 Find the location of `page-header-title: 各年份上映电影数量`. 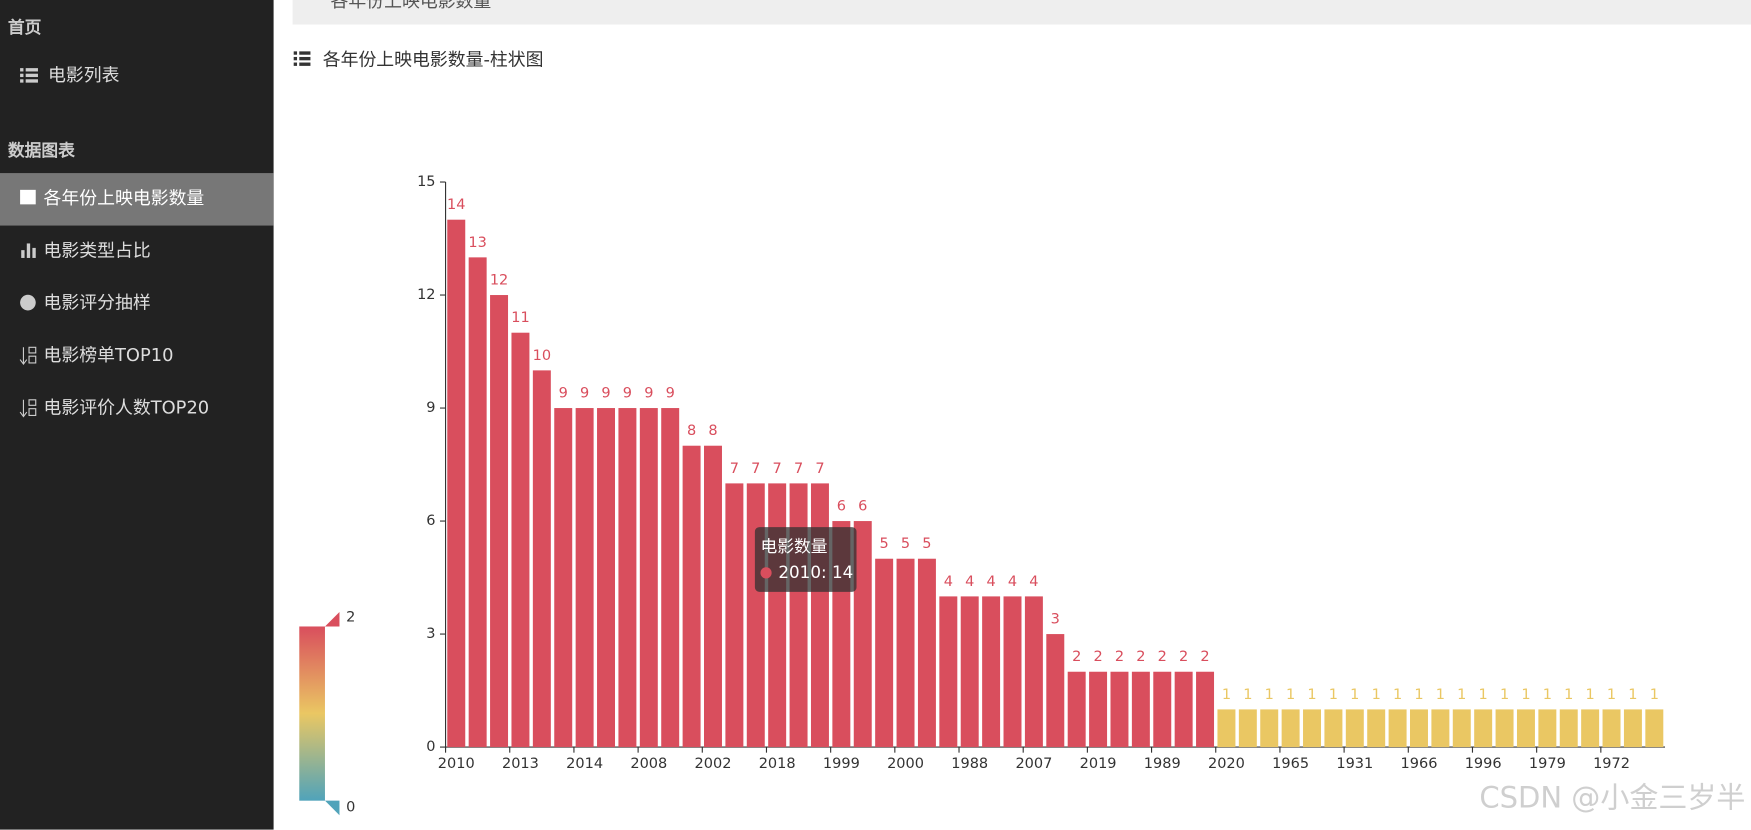

page-header-title: 各年份上映电影数量 is located at coordinates (411, 6).